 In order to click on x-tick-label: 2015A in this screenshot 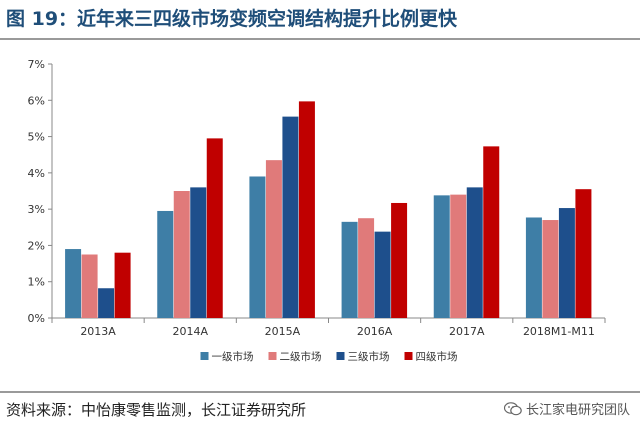, I will do `click(283, 331)`.